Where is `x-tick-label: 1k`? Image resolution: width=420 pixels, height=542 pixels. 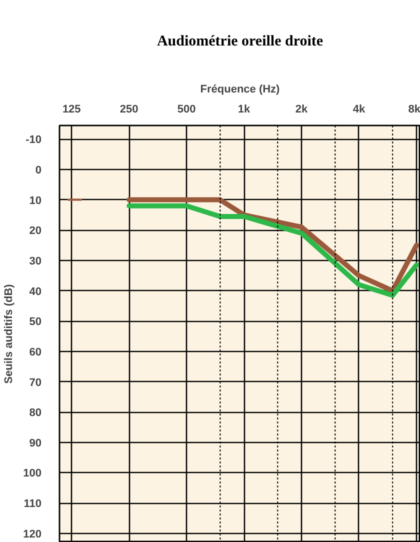
x-tick-label: 1k is located at coordinates (245, 110).